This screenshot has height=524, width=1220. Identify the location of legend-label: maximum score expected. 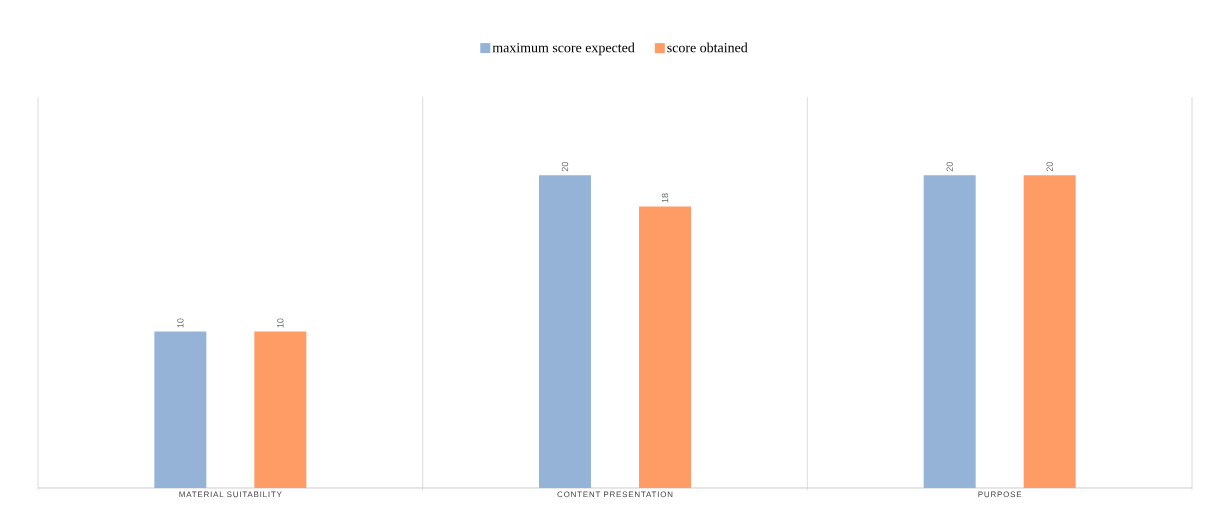
(563, 49).